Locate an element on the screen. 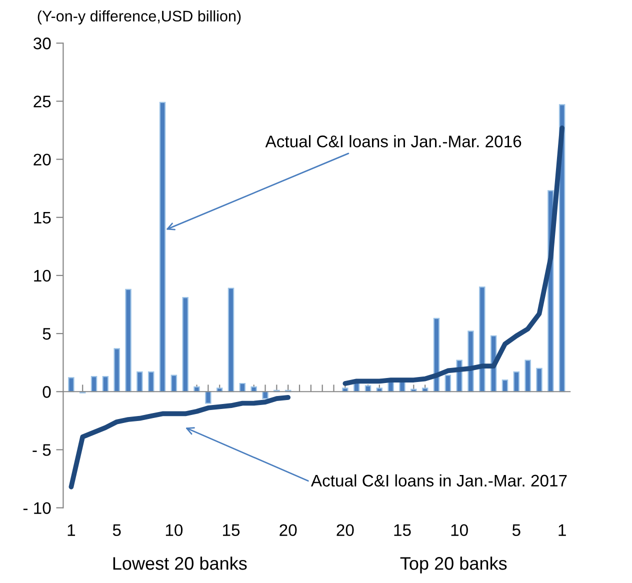 The width and height of the screenshot is (632, 583). y-tick-label: 25 is located at coordinates (42, 102).